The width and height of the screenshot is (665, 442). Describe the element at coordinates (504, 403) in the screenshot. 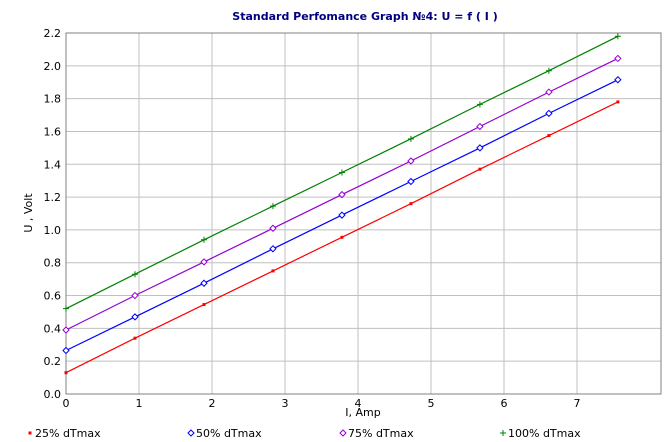

I see `x-tick-label: 6` at that location.